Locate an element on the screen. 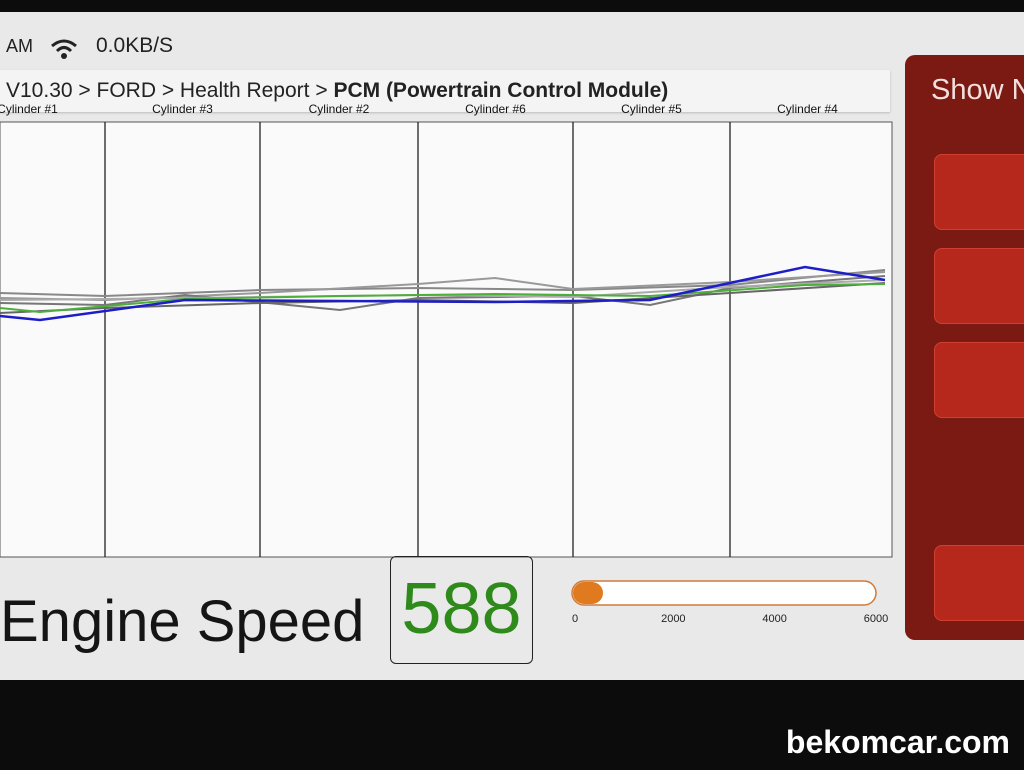  wifi-icon is located at coordinates (64, 49).